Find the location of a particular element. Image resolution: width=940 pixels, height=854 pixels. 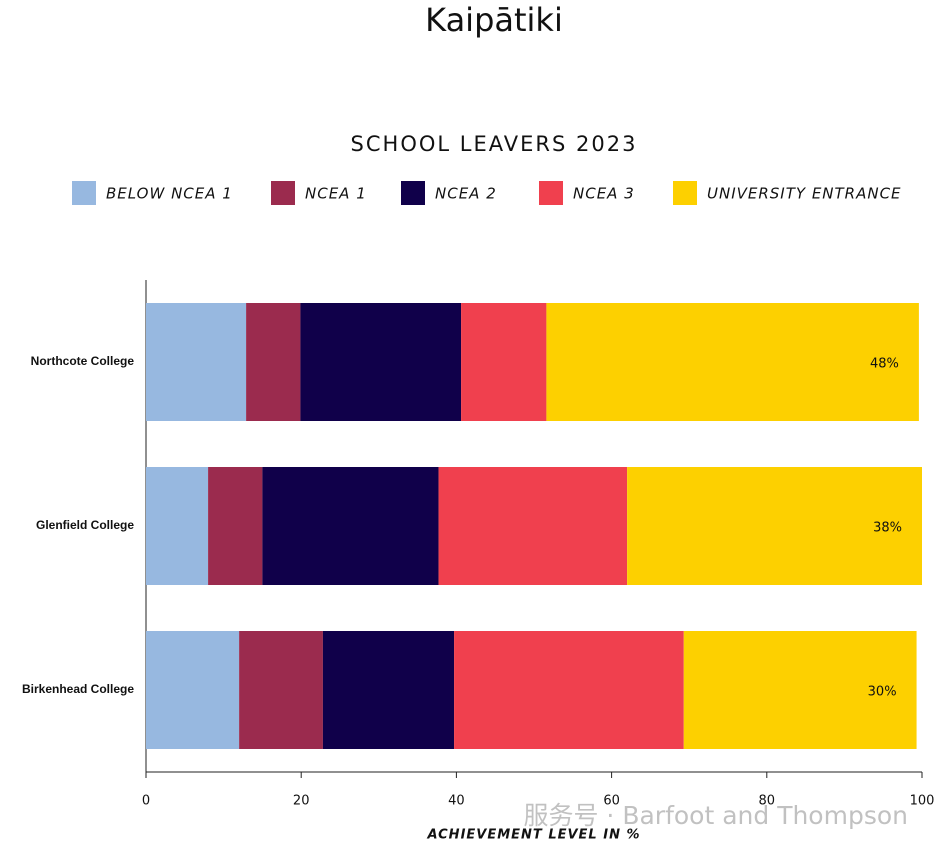

data-label: 48% is located at coordinates (884, 364).